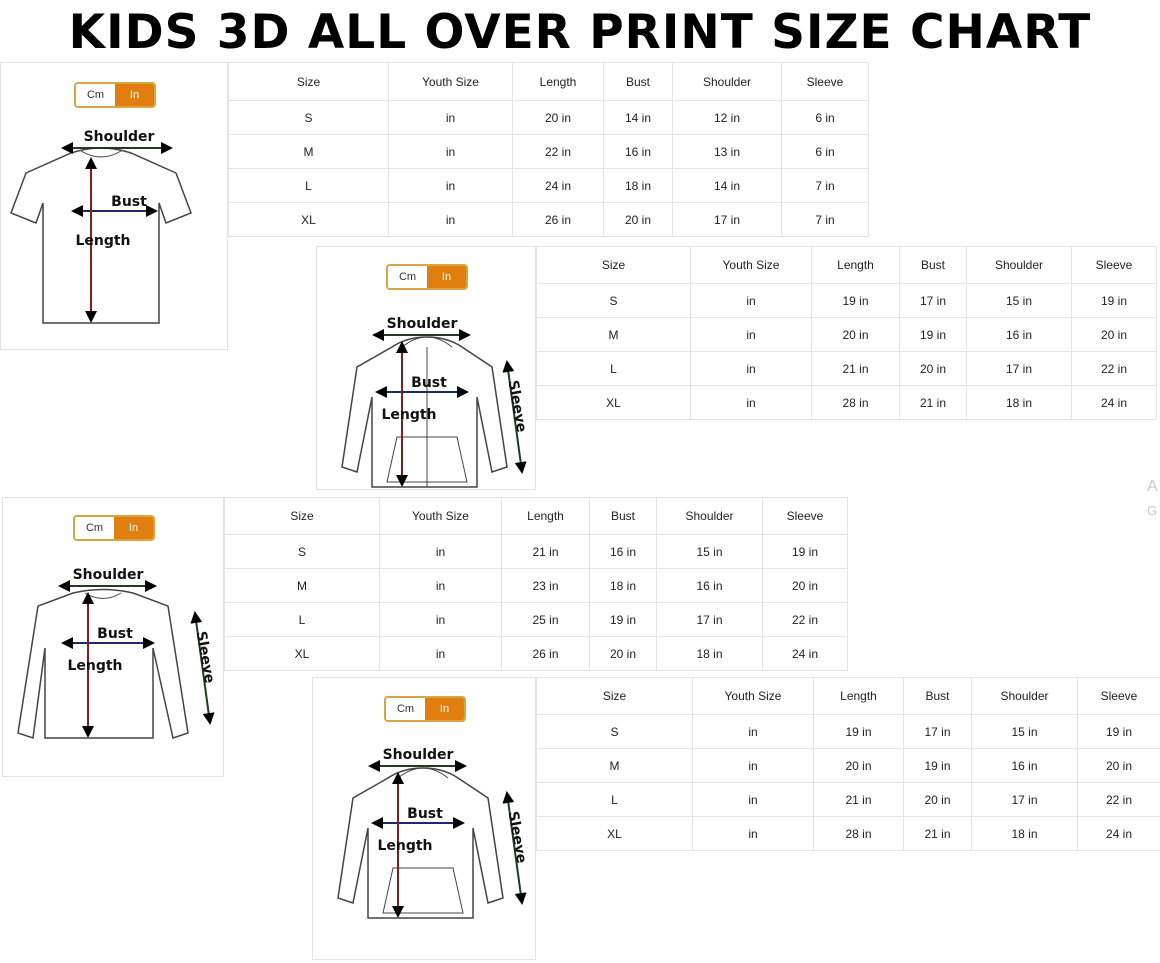  Describe the element at coordinates (580, 32) in the screenshot. I see `page-title: KIDS 3D ALL OVER PRINT SIZE CHART` at that location.